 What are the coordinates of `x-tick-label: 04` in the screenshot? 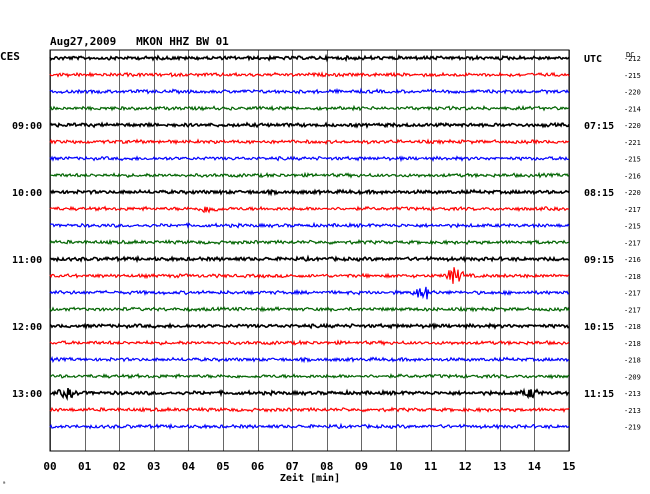 It's located at (189, 466).